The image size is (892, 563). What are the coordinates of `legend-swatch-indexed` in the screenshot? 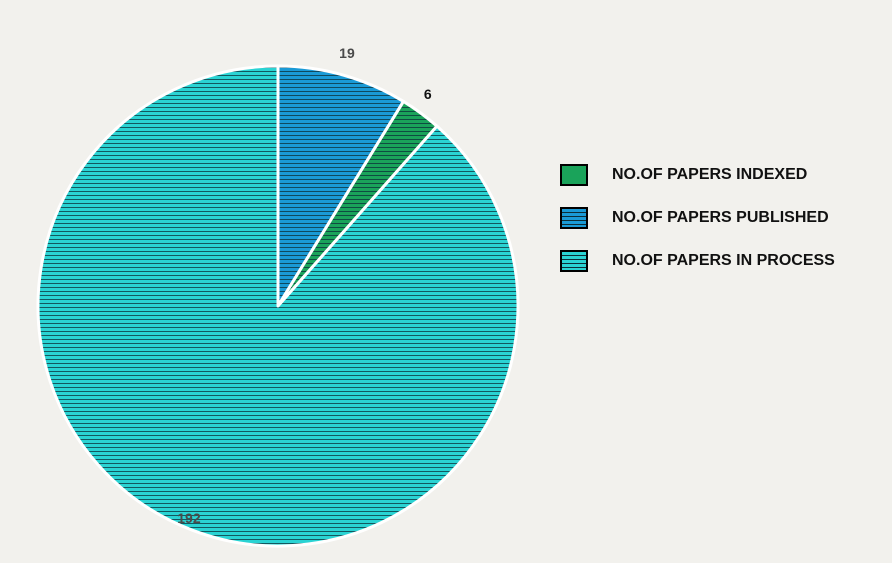 It's located at (574, 175).